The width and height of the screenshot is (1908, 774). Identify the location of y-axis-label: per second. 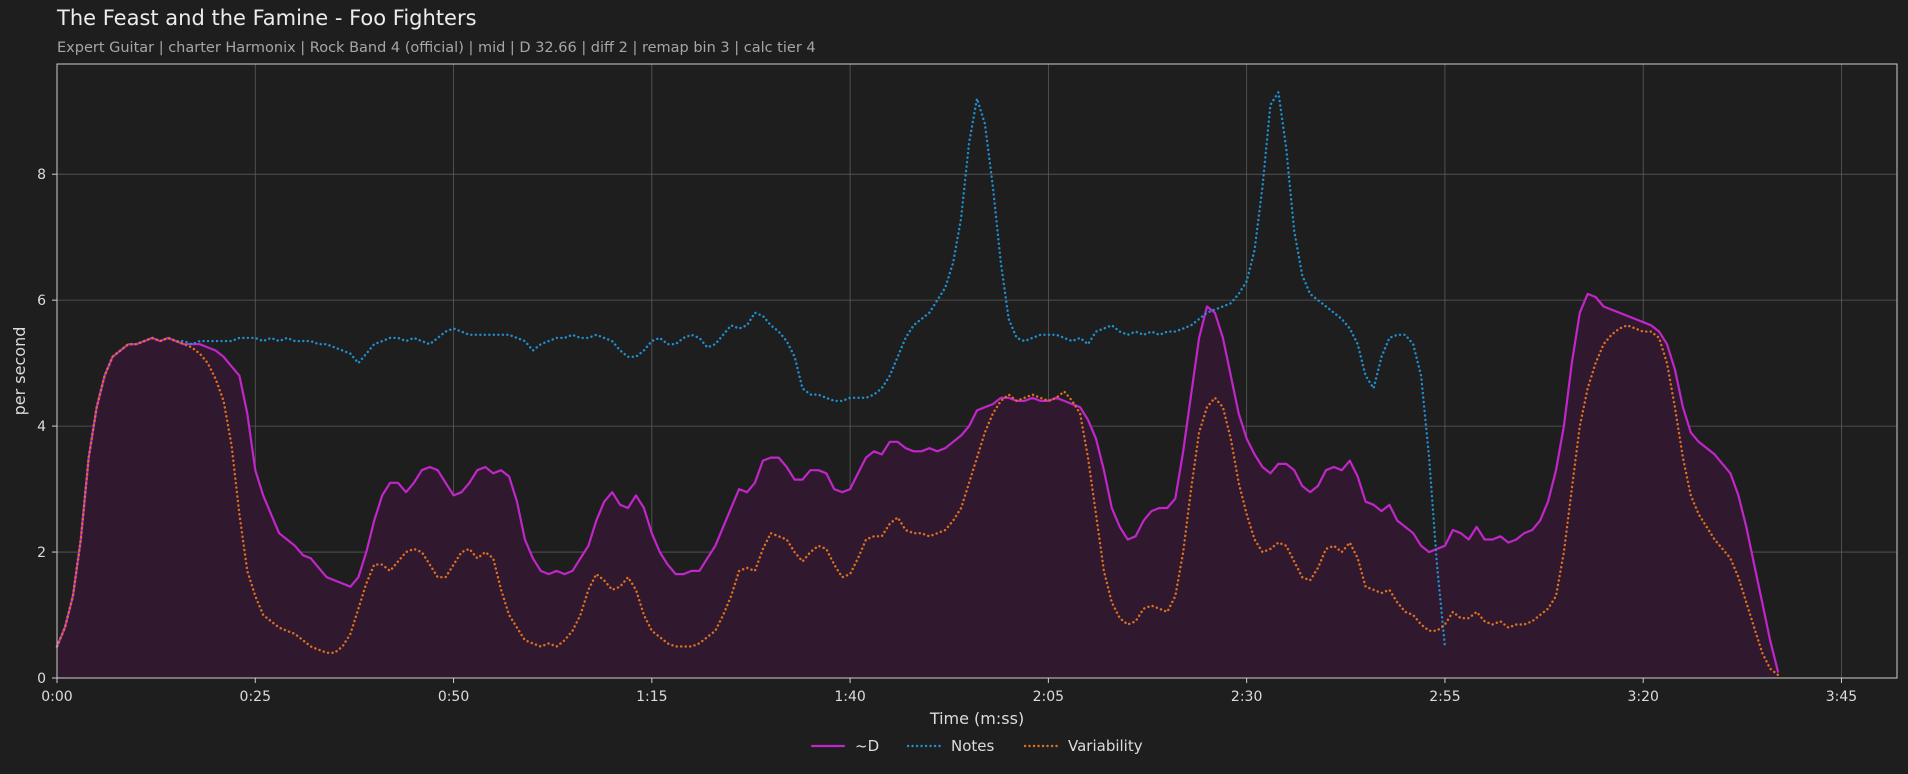
(19, 371).